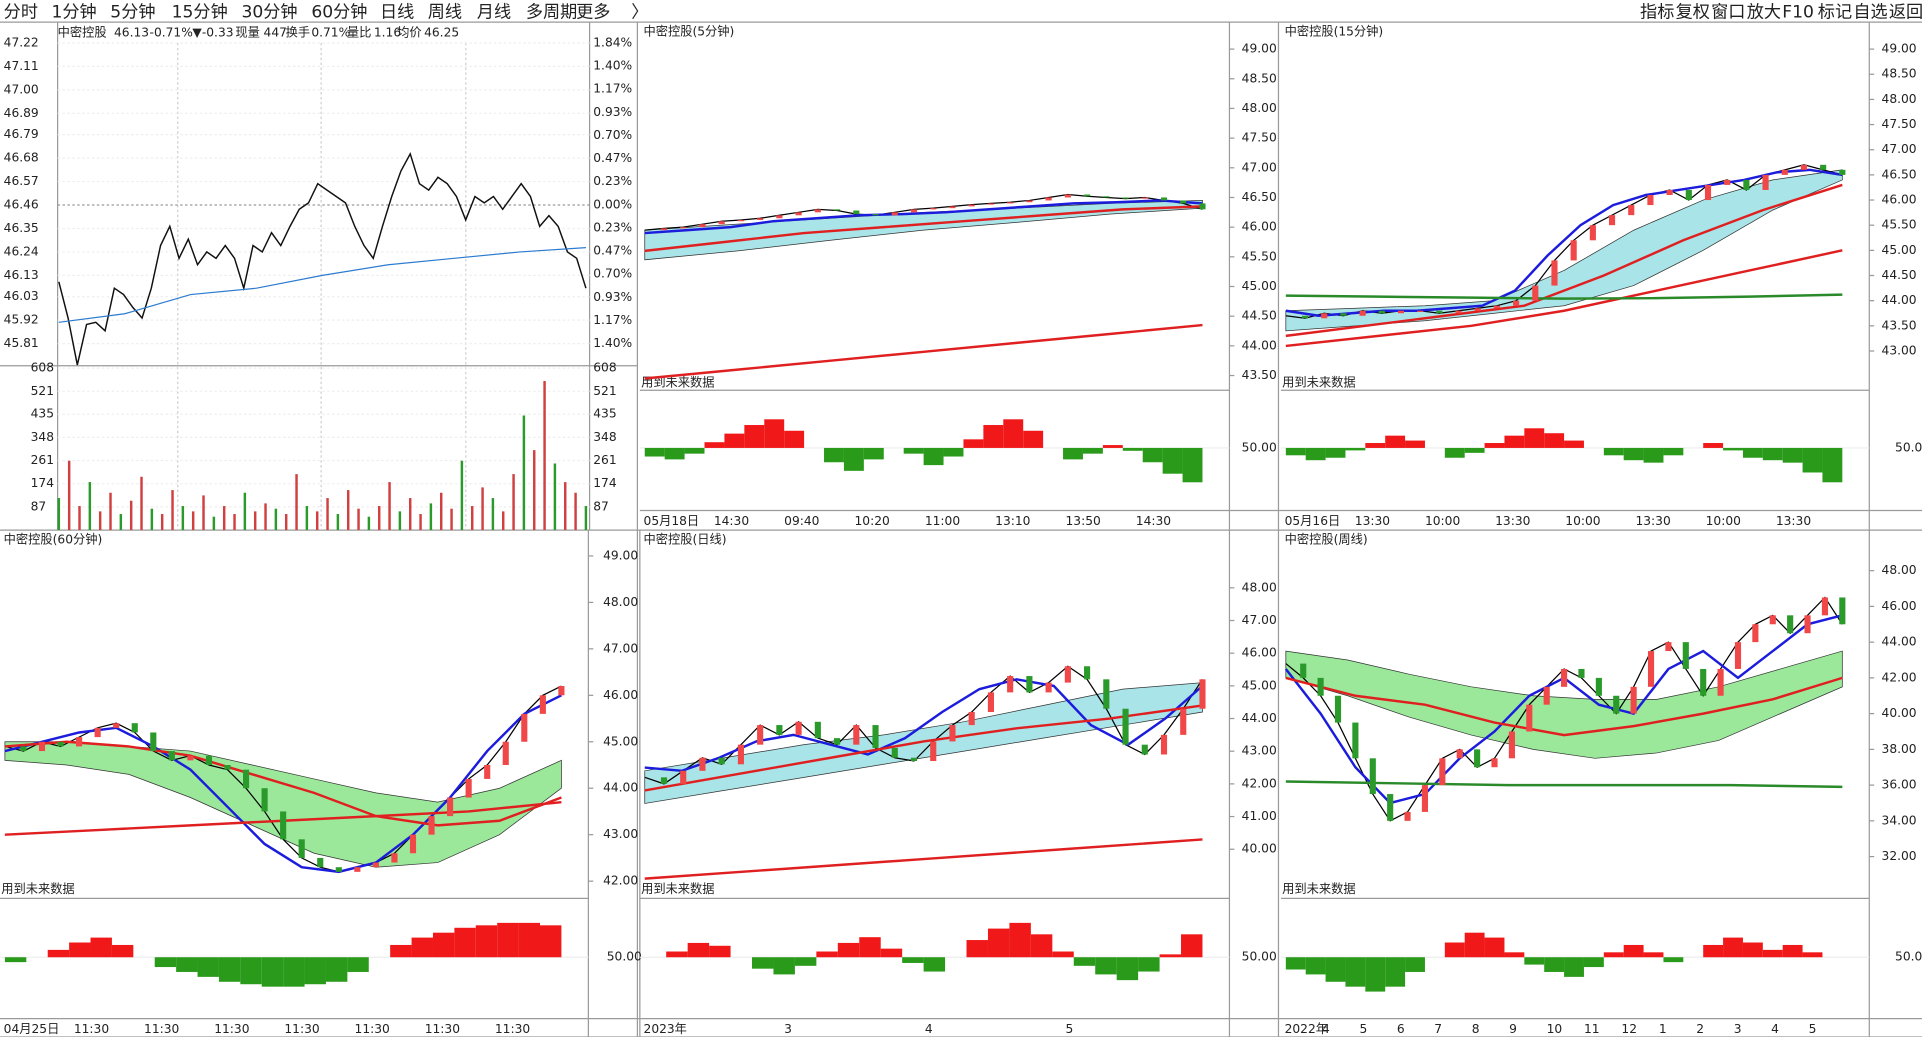  I want to click on period-tab: 更多, so click(593, 12).